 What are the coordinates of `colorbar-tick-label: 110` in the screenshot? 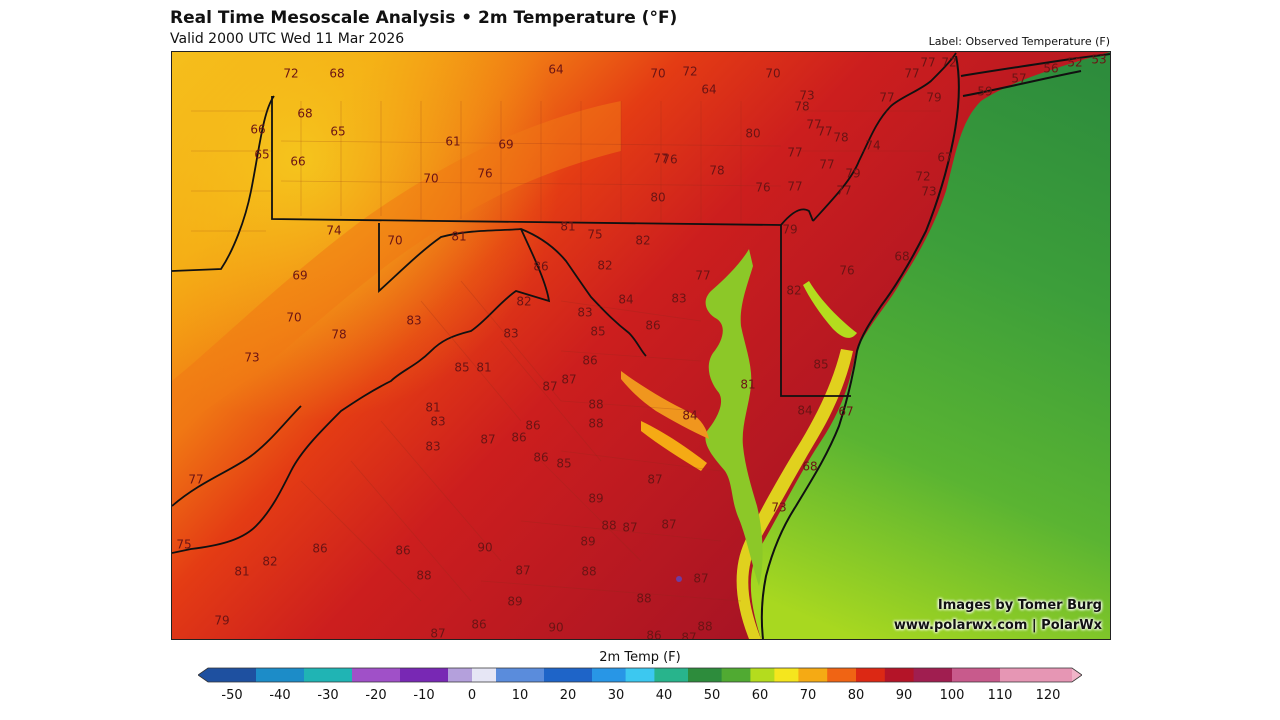 It's located at (1000, 695).